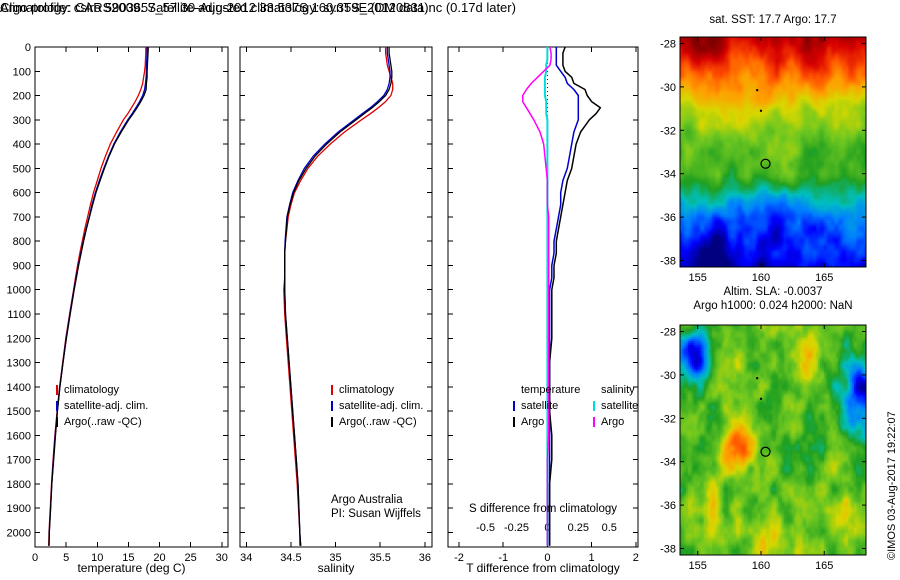  Describe the element at coordinates (159, 558) in the screenshot. I see `x-tick-label: 20` at that location.